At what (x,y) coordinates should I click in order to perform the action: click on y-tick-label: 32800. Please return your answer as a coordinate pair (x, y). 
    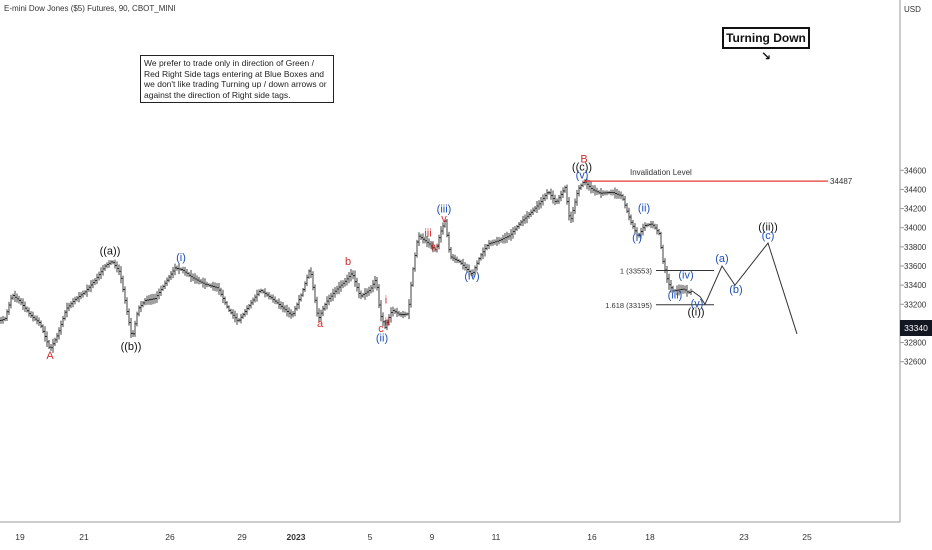
    Looking at the image, I should click on (915, 343).